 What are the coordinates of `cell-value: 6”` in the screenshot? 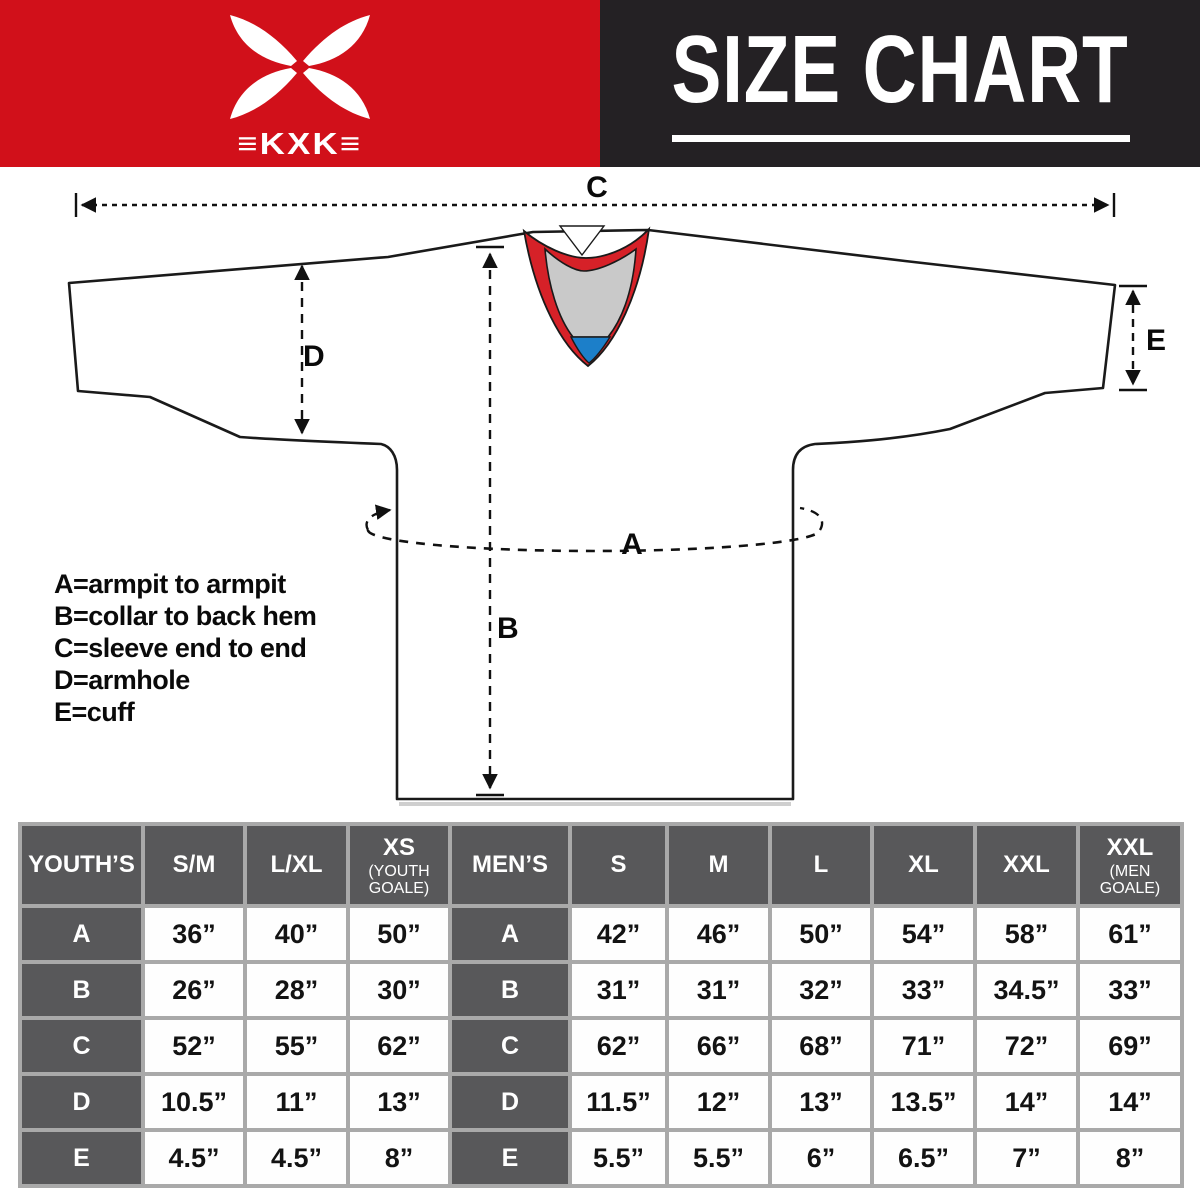 It's located at (821, 1158).